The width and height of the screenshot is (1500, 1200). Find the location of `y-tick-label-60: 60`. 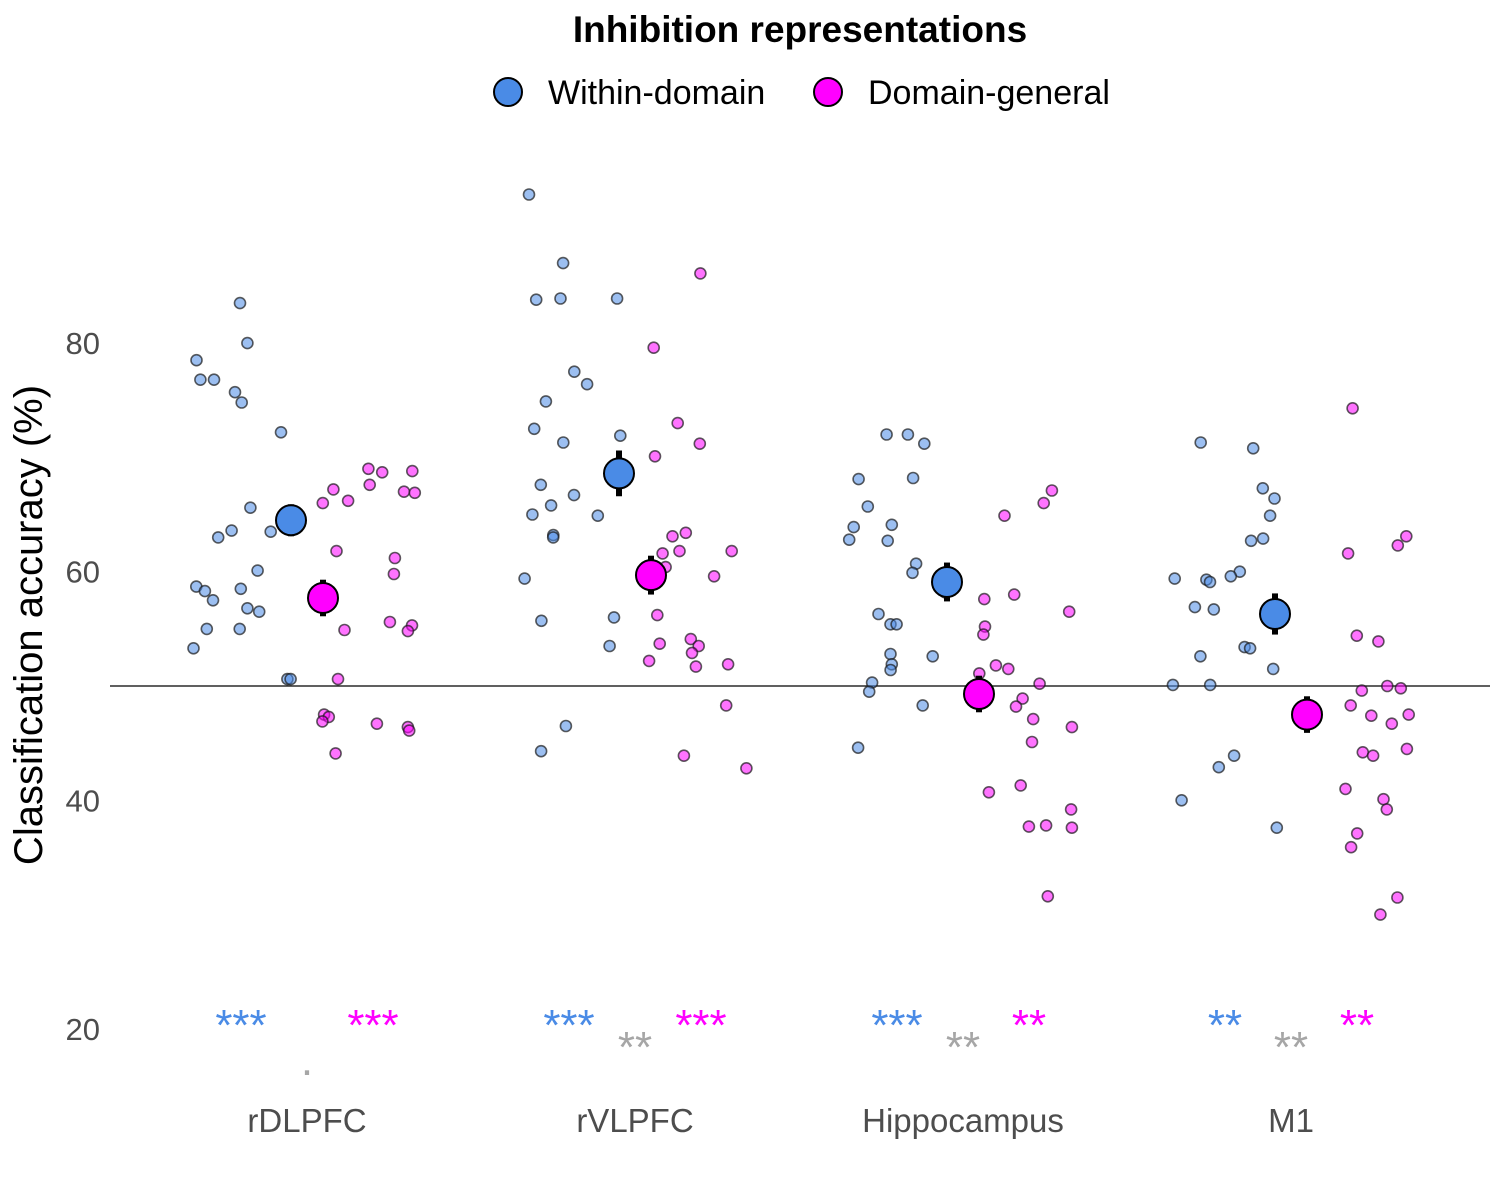

y-tick-label-60: 60 is located at coordinates (83, 572).